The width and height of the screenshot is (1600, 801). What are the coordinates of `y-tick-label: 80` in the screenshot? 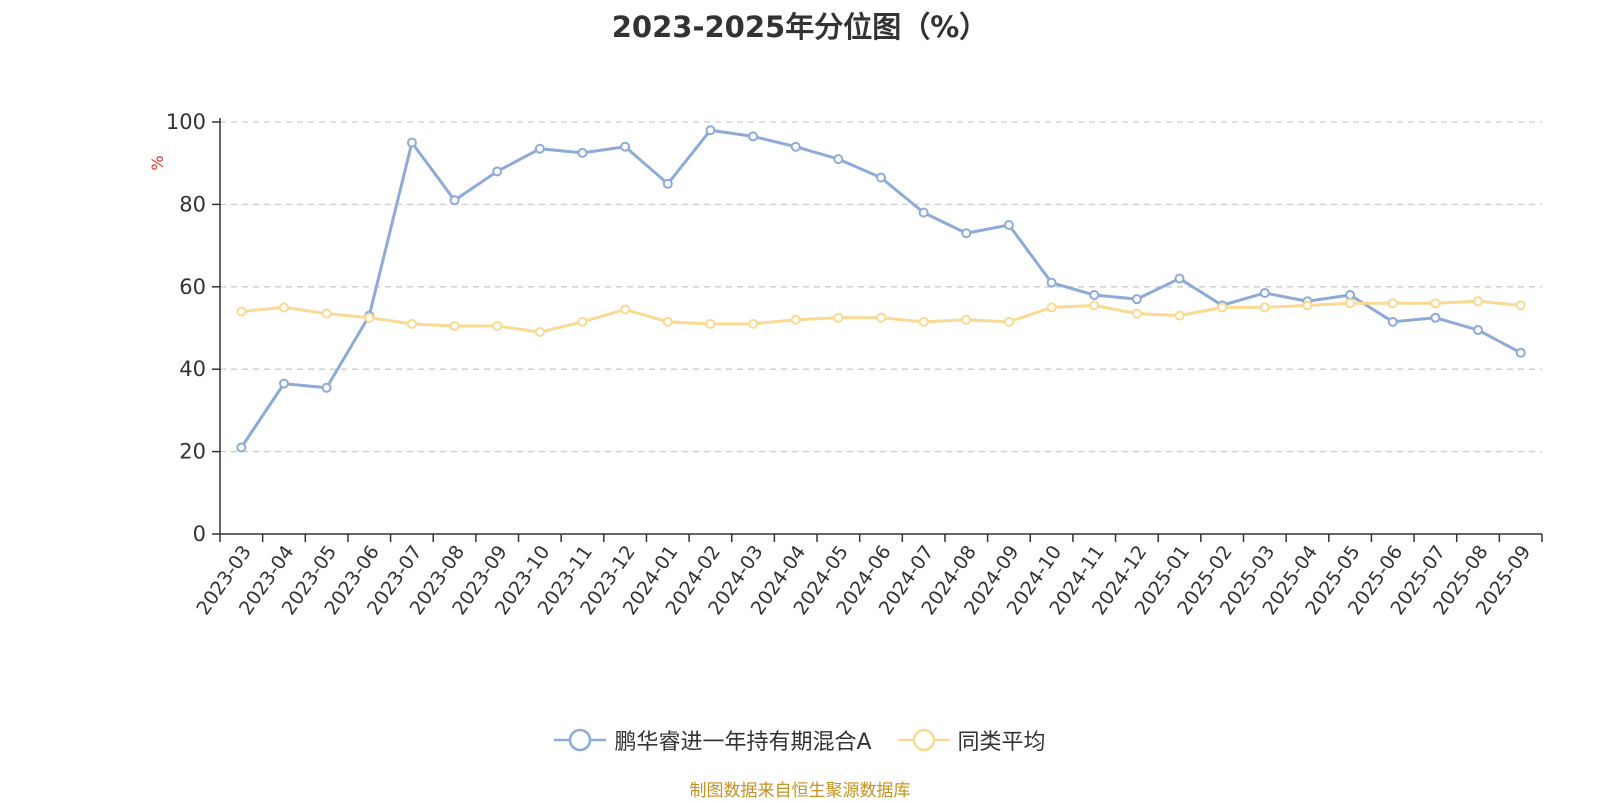 It's located at (192, 204).